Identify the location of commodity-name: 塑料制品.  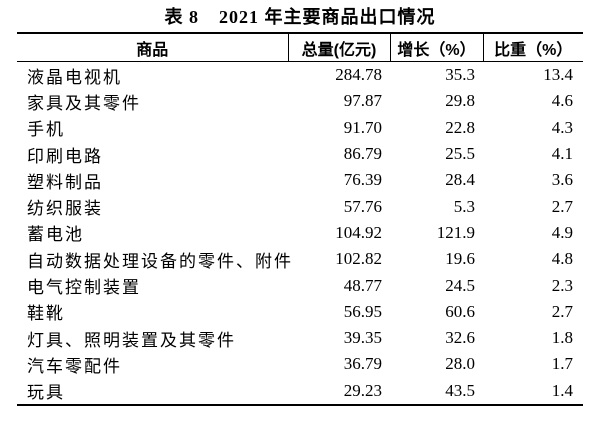
(65, 182).